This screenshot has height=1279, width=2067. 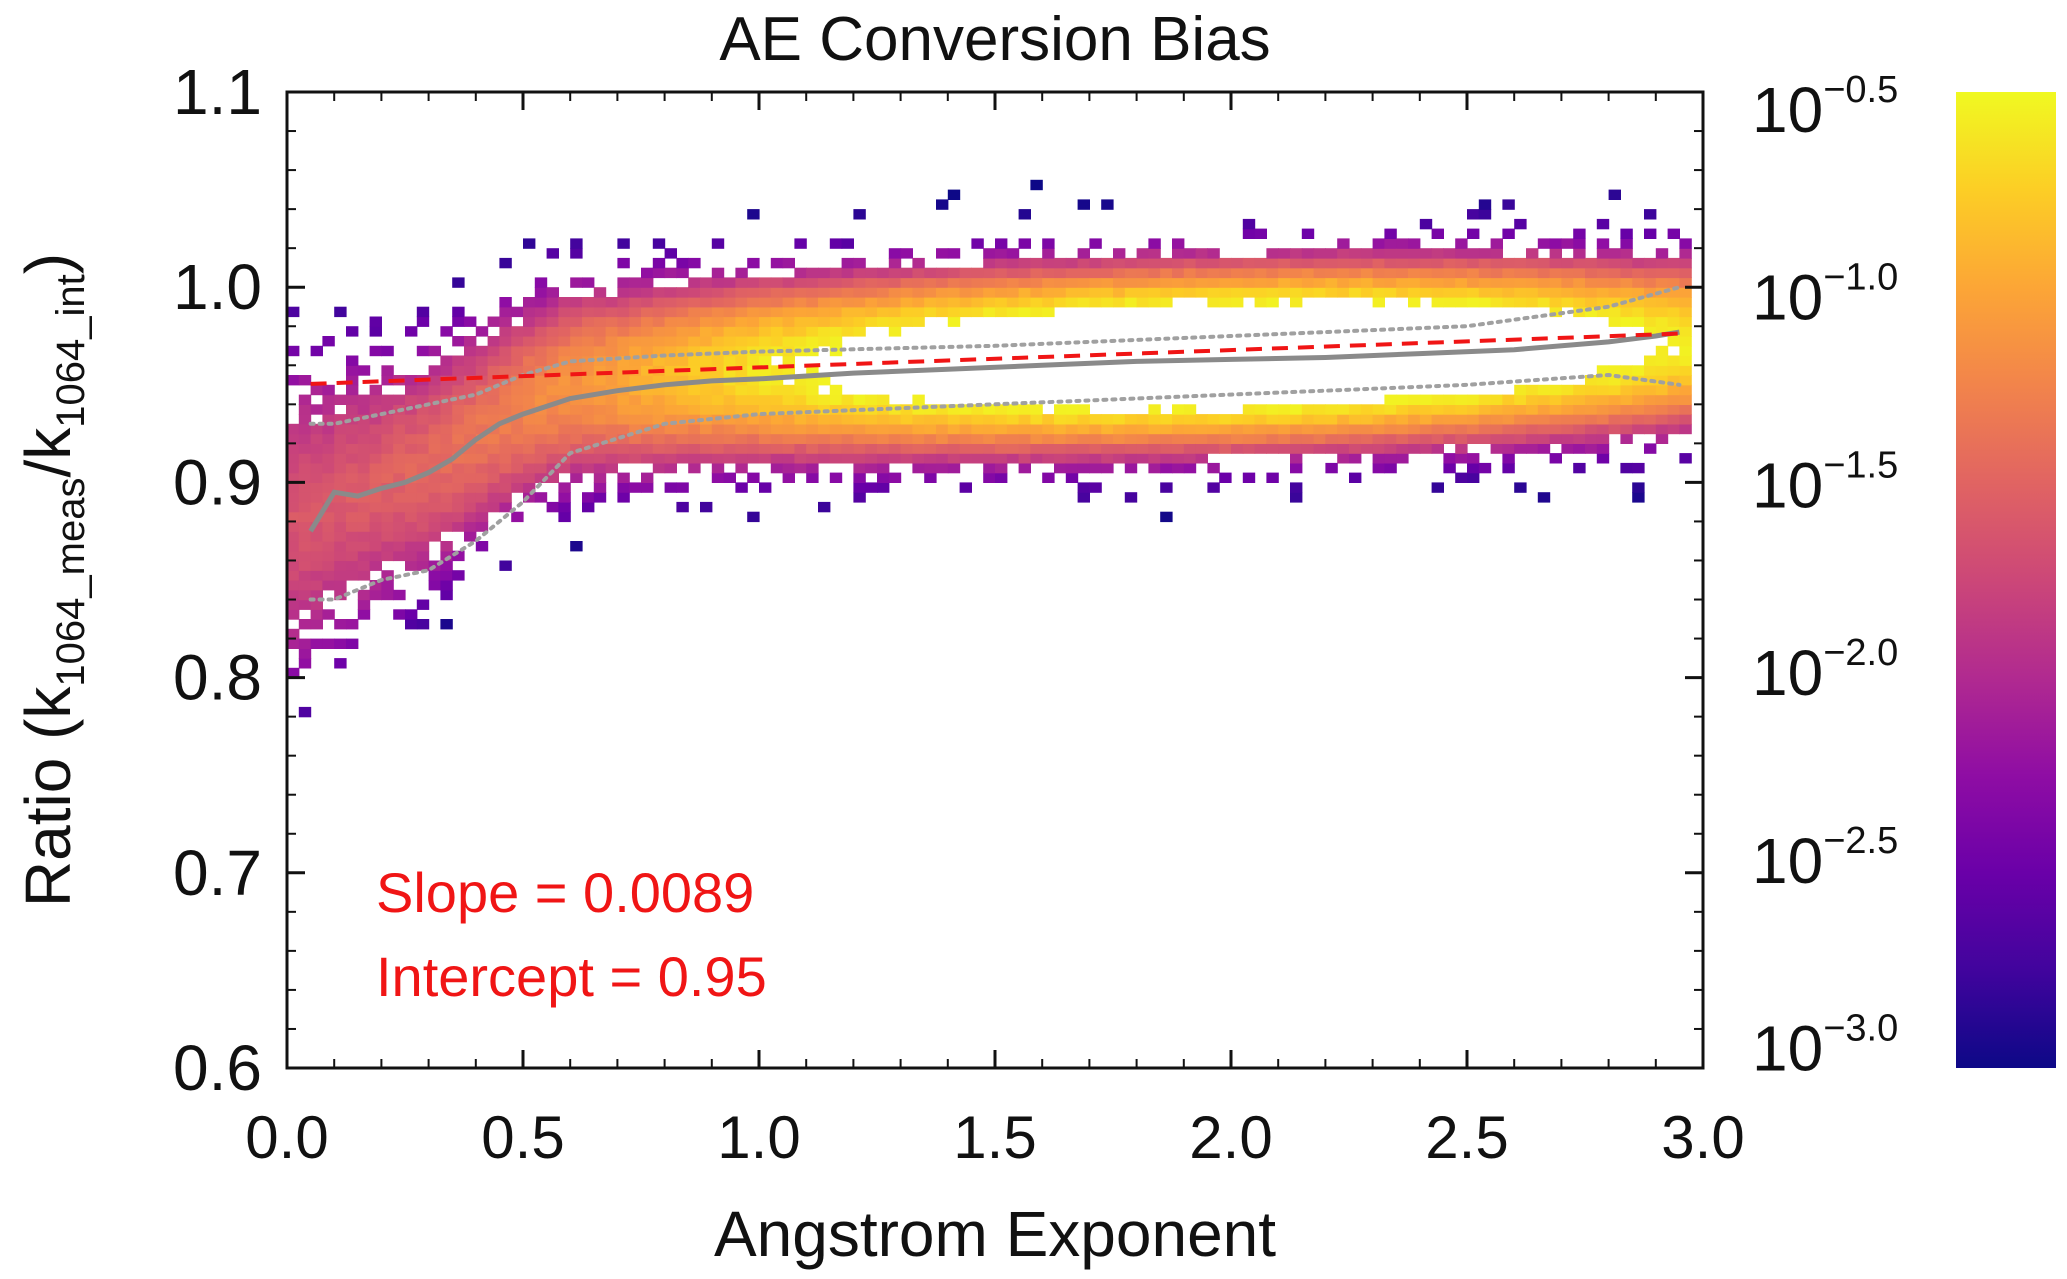 I want to click on median-line, so click(x=994, y=431).